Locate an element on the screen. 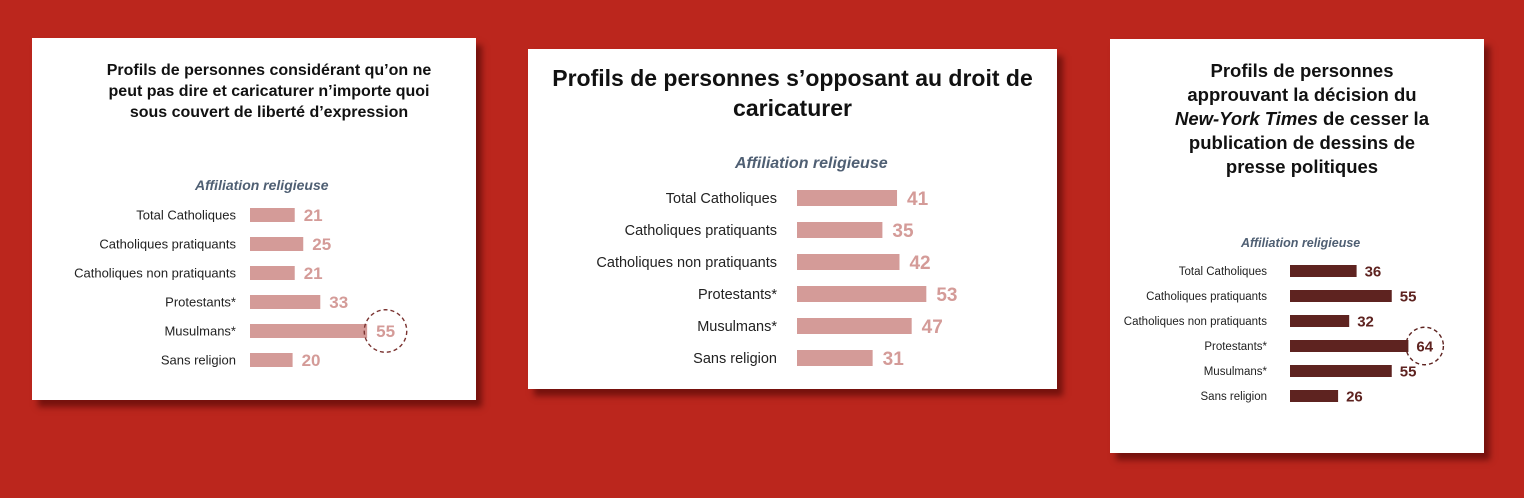  value-label: 64 is located at coordinates (1424, 346).